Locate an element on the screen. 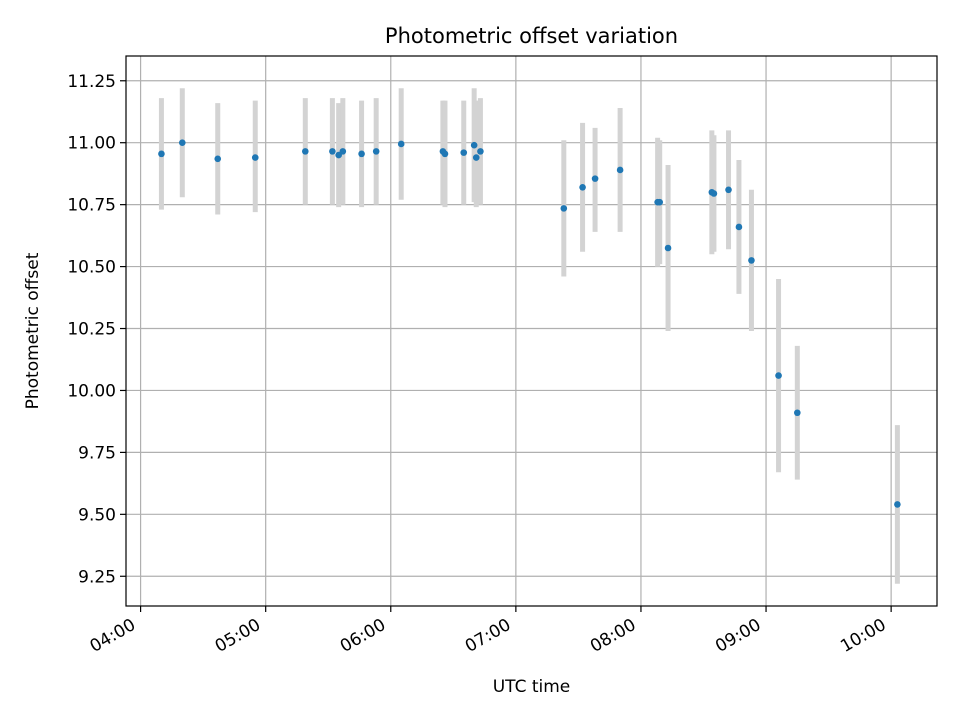 The width and height of the screenshot is (960, 720). y-tick-label: 11.00 is located at coordinates (91, 144).